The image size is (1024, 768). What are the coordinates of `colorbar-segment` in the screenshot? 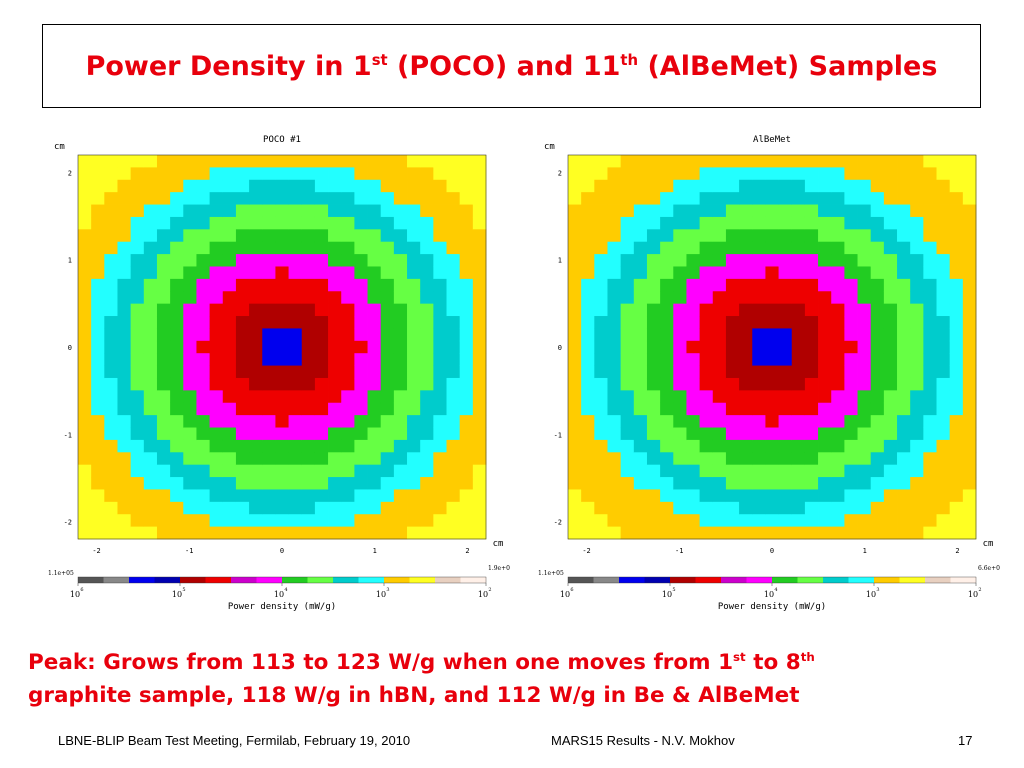 It's located at (91, 580).